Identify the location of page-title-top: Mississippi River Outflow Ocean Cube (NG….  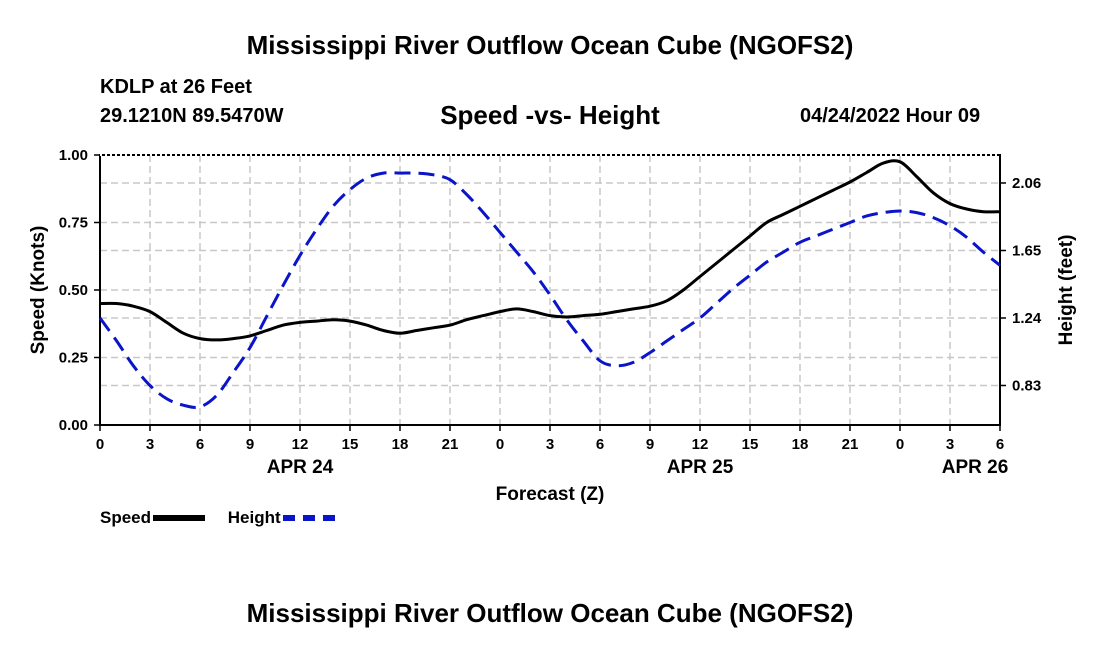
(550, 45).